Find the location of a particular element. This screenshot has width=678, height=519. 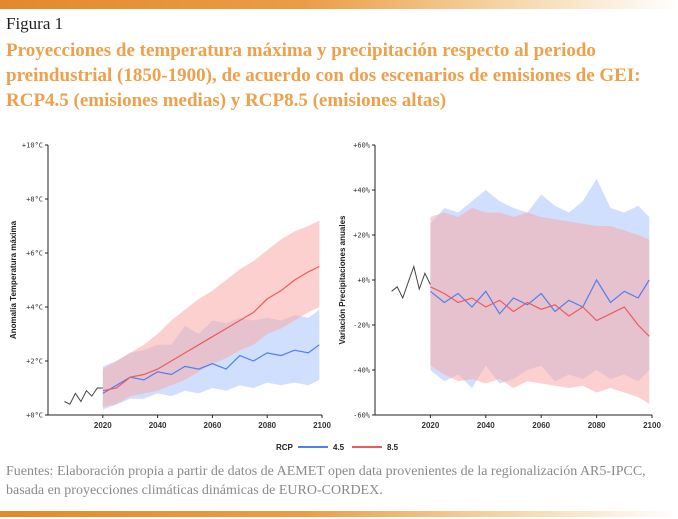

legend-label-85: 8.5 is located at coordinates (393, 447).